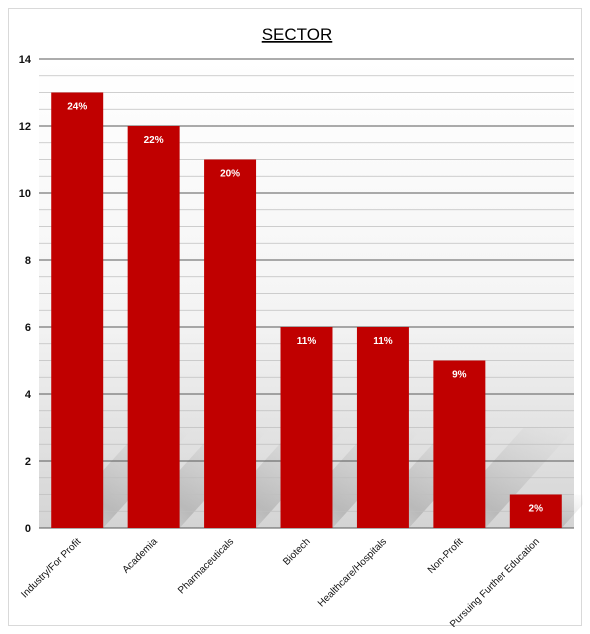 The height and width of the screenshot is (634, 590). Describe the element at coordinates (25, 60) in the screenshot. I see `y-tick-label: 14` at that location.